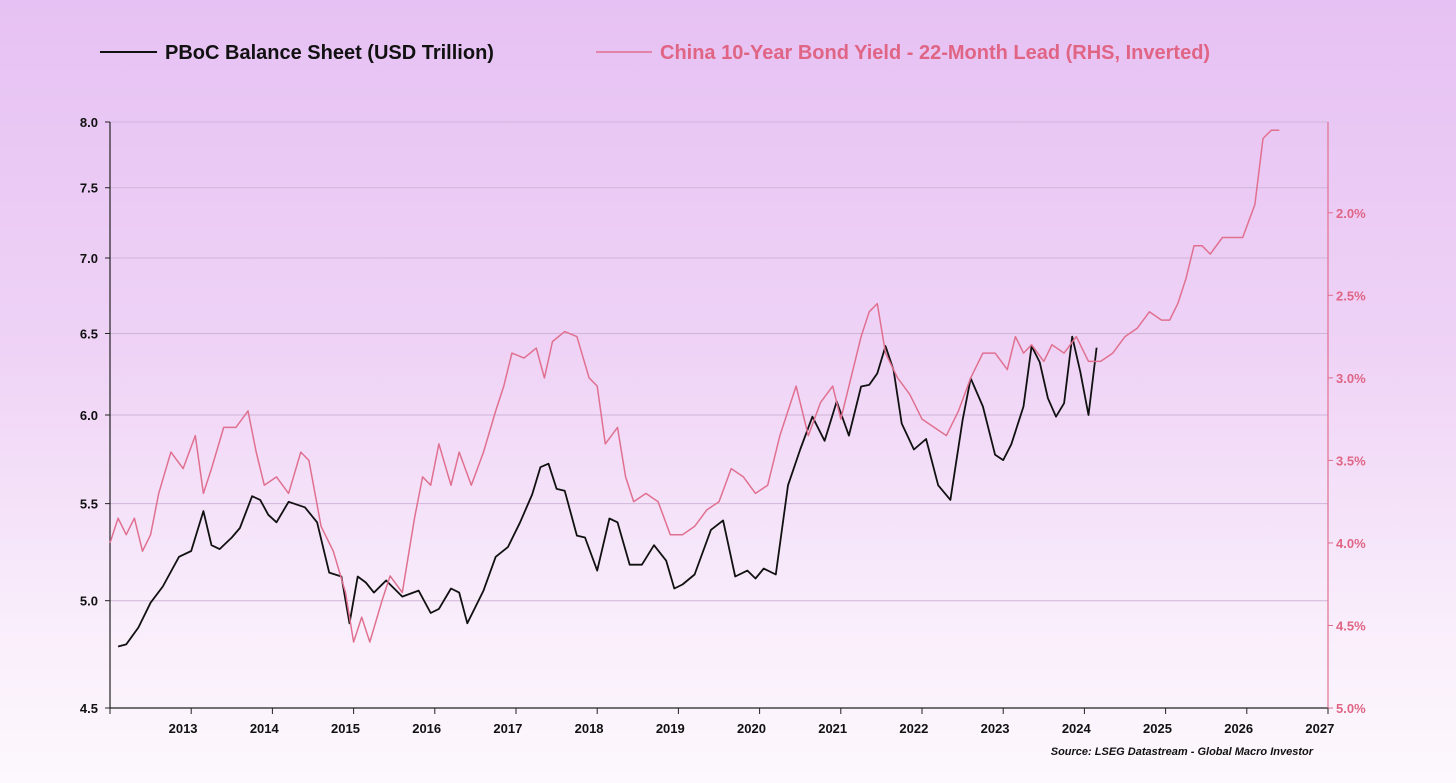 Image resolution: width=1456 pixels, height=783 pixels. What do you see at coordinates (832, 728) in the screenshot?
I see `x-tick-label: 2021` at bounding box center [832, 728].